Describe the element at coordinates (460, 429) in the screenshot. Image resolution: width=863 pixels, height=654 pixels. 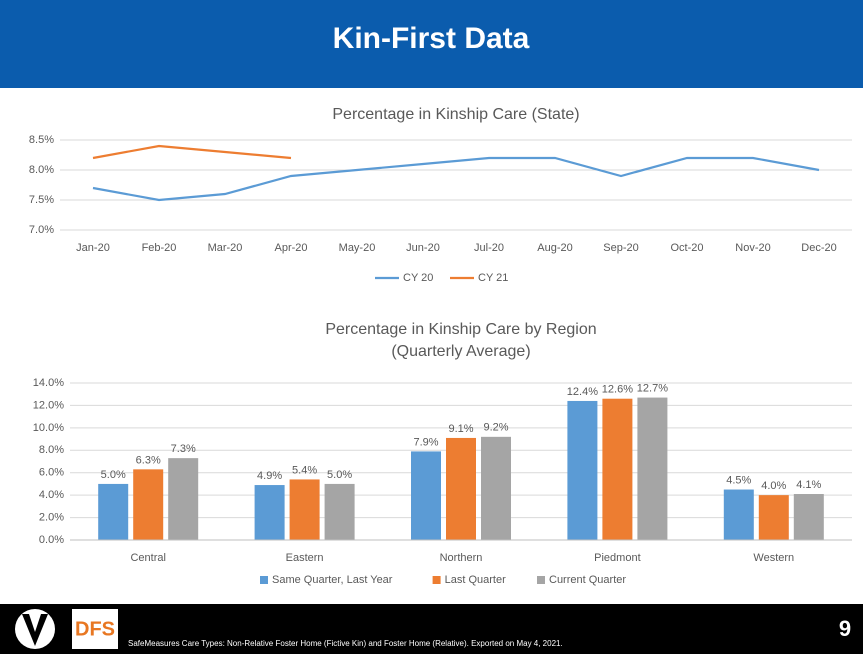
I see `data-label: 9.1%` at that location.